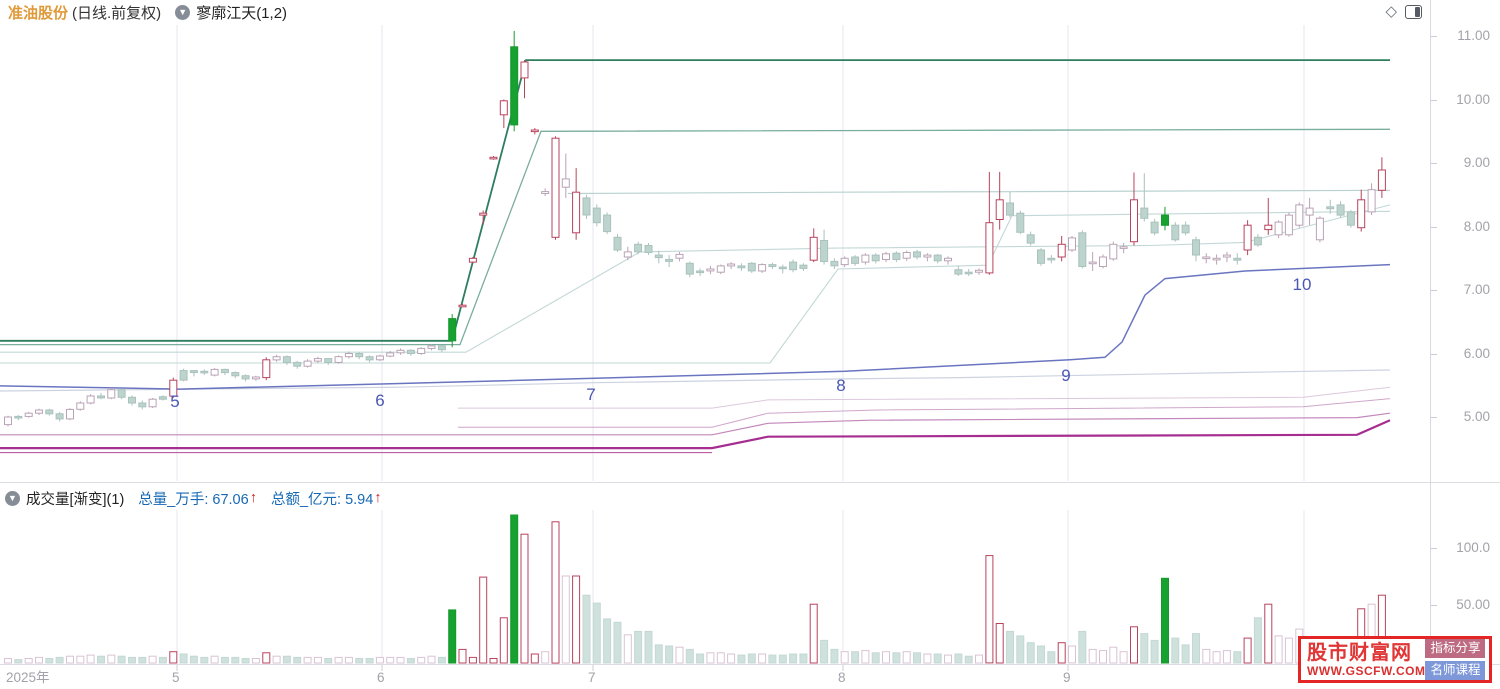 Image resolution: width=1500 pixels, height=689 pixels. I want to click on axis-border, so click(1430, 332).